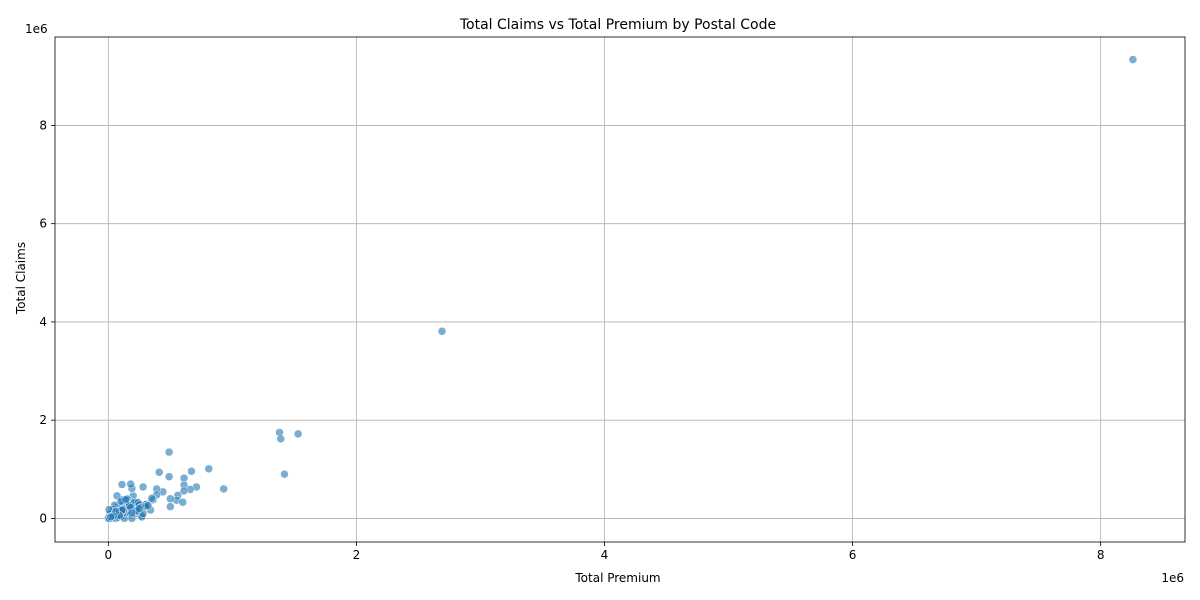 This screenshot has height=600, width=1200. I want to click on y-tick-label: 8, so click(43, 125).